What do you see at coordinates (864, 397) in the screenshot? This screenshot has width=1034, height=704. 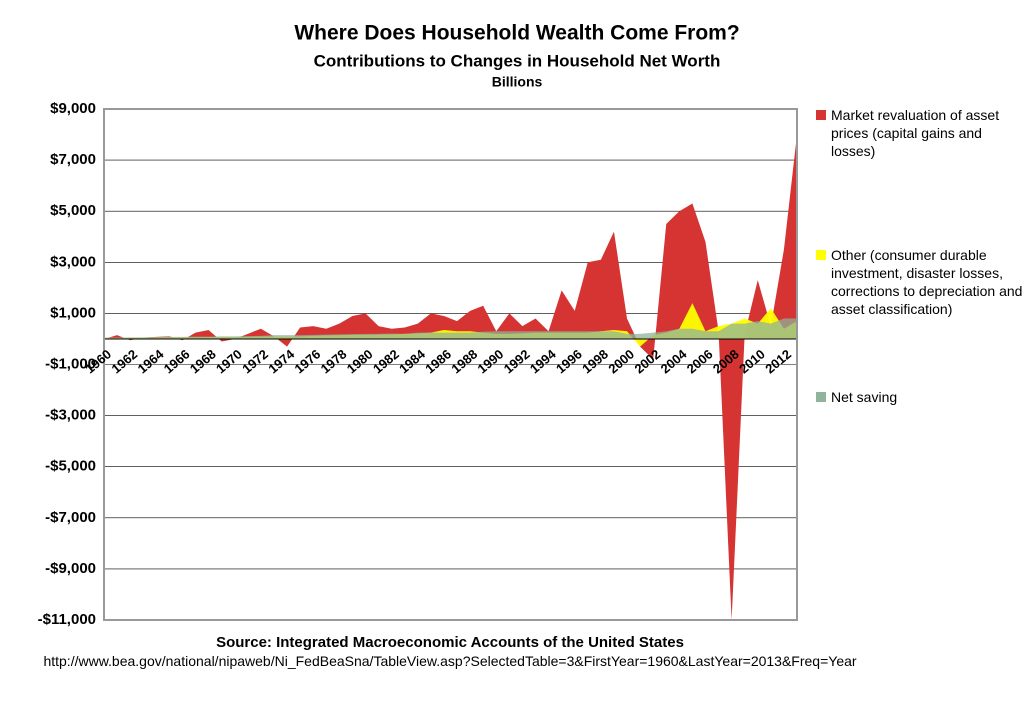 I see `legend-label: Net saving` at bounding box center [864, 397].